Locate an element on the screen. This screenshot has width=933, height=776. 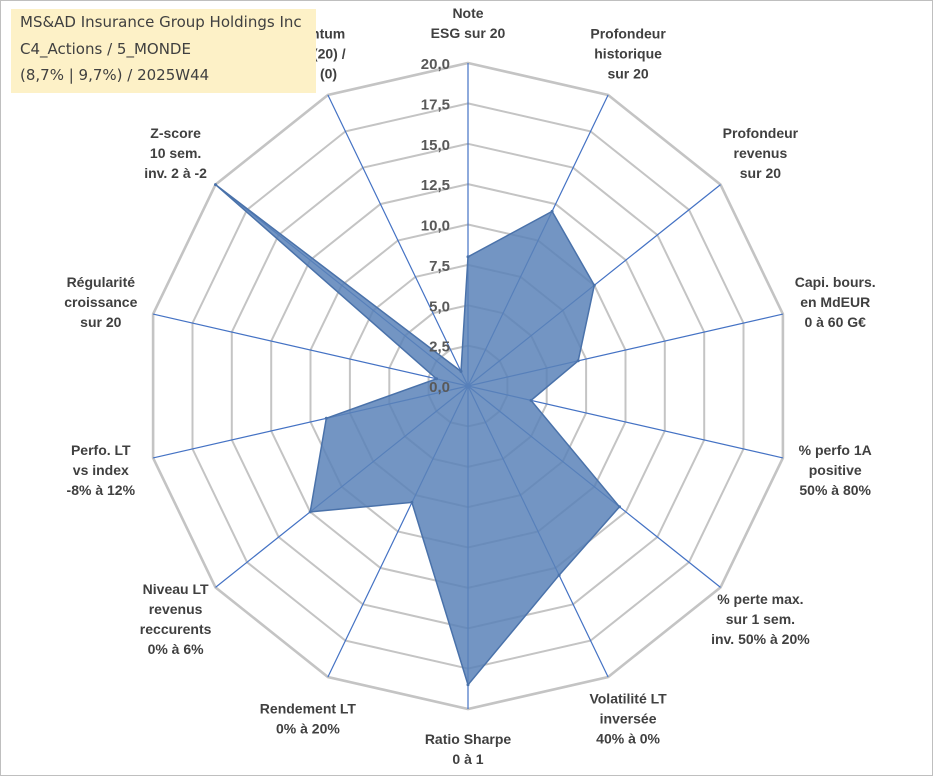
tick-label: 12,5 is located at coordinates (435, 185).